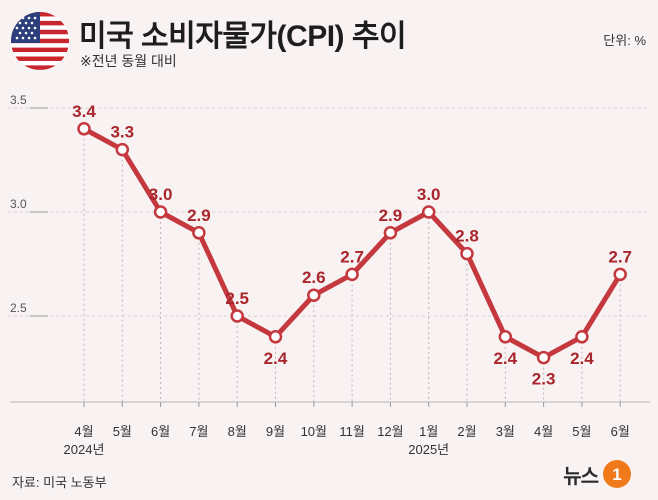 This screenshot has height=500, width=658. Describe the element at coordinates (18, 100) in the screenshot. I see `y-tick-label: 3.5` at that location.